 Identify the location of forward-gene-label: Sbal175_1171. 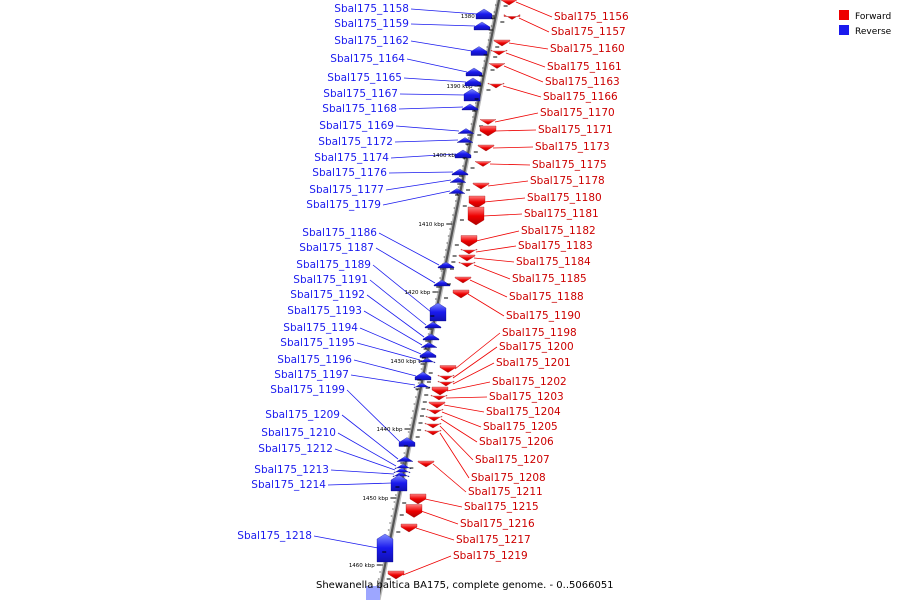
(575, 130).